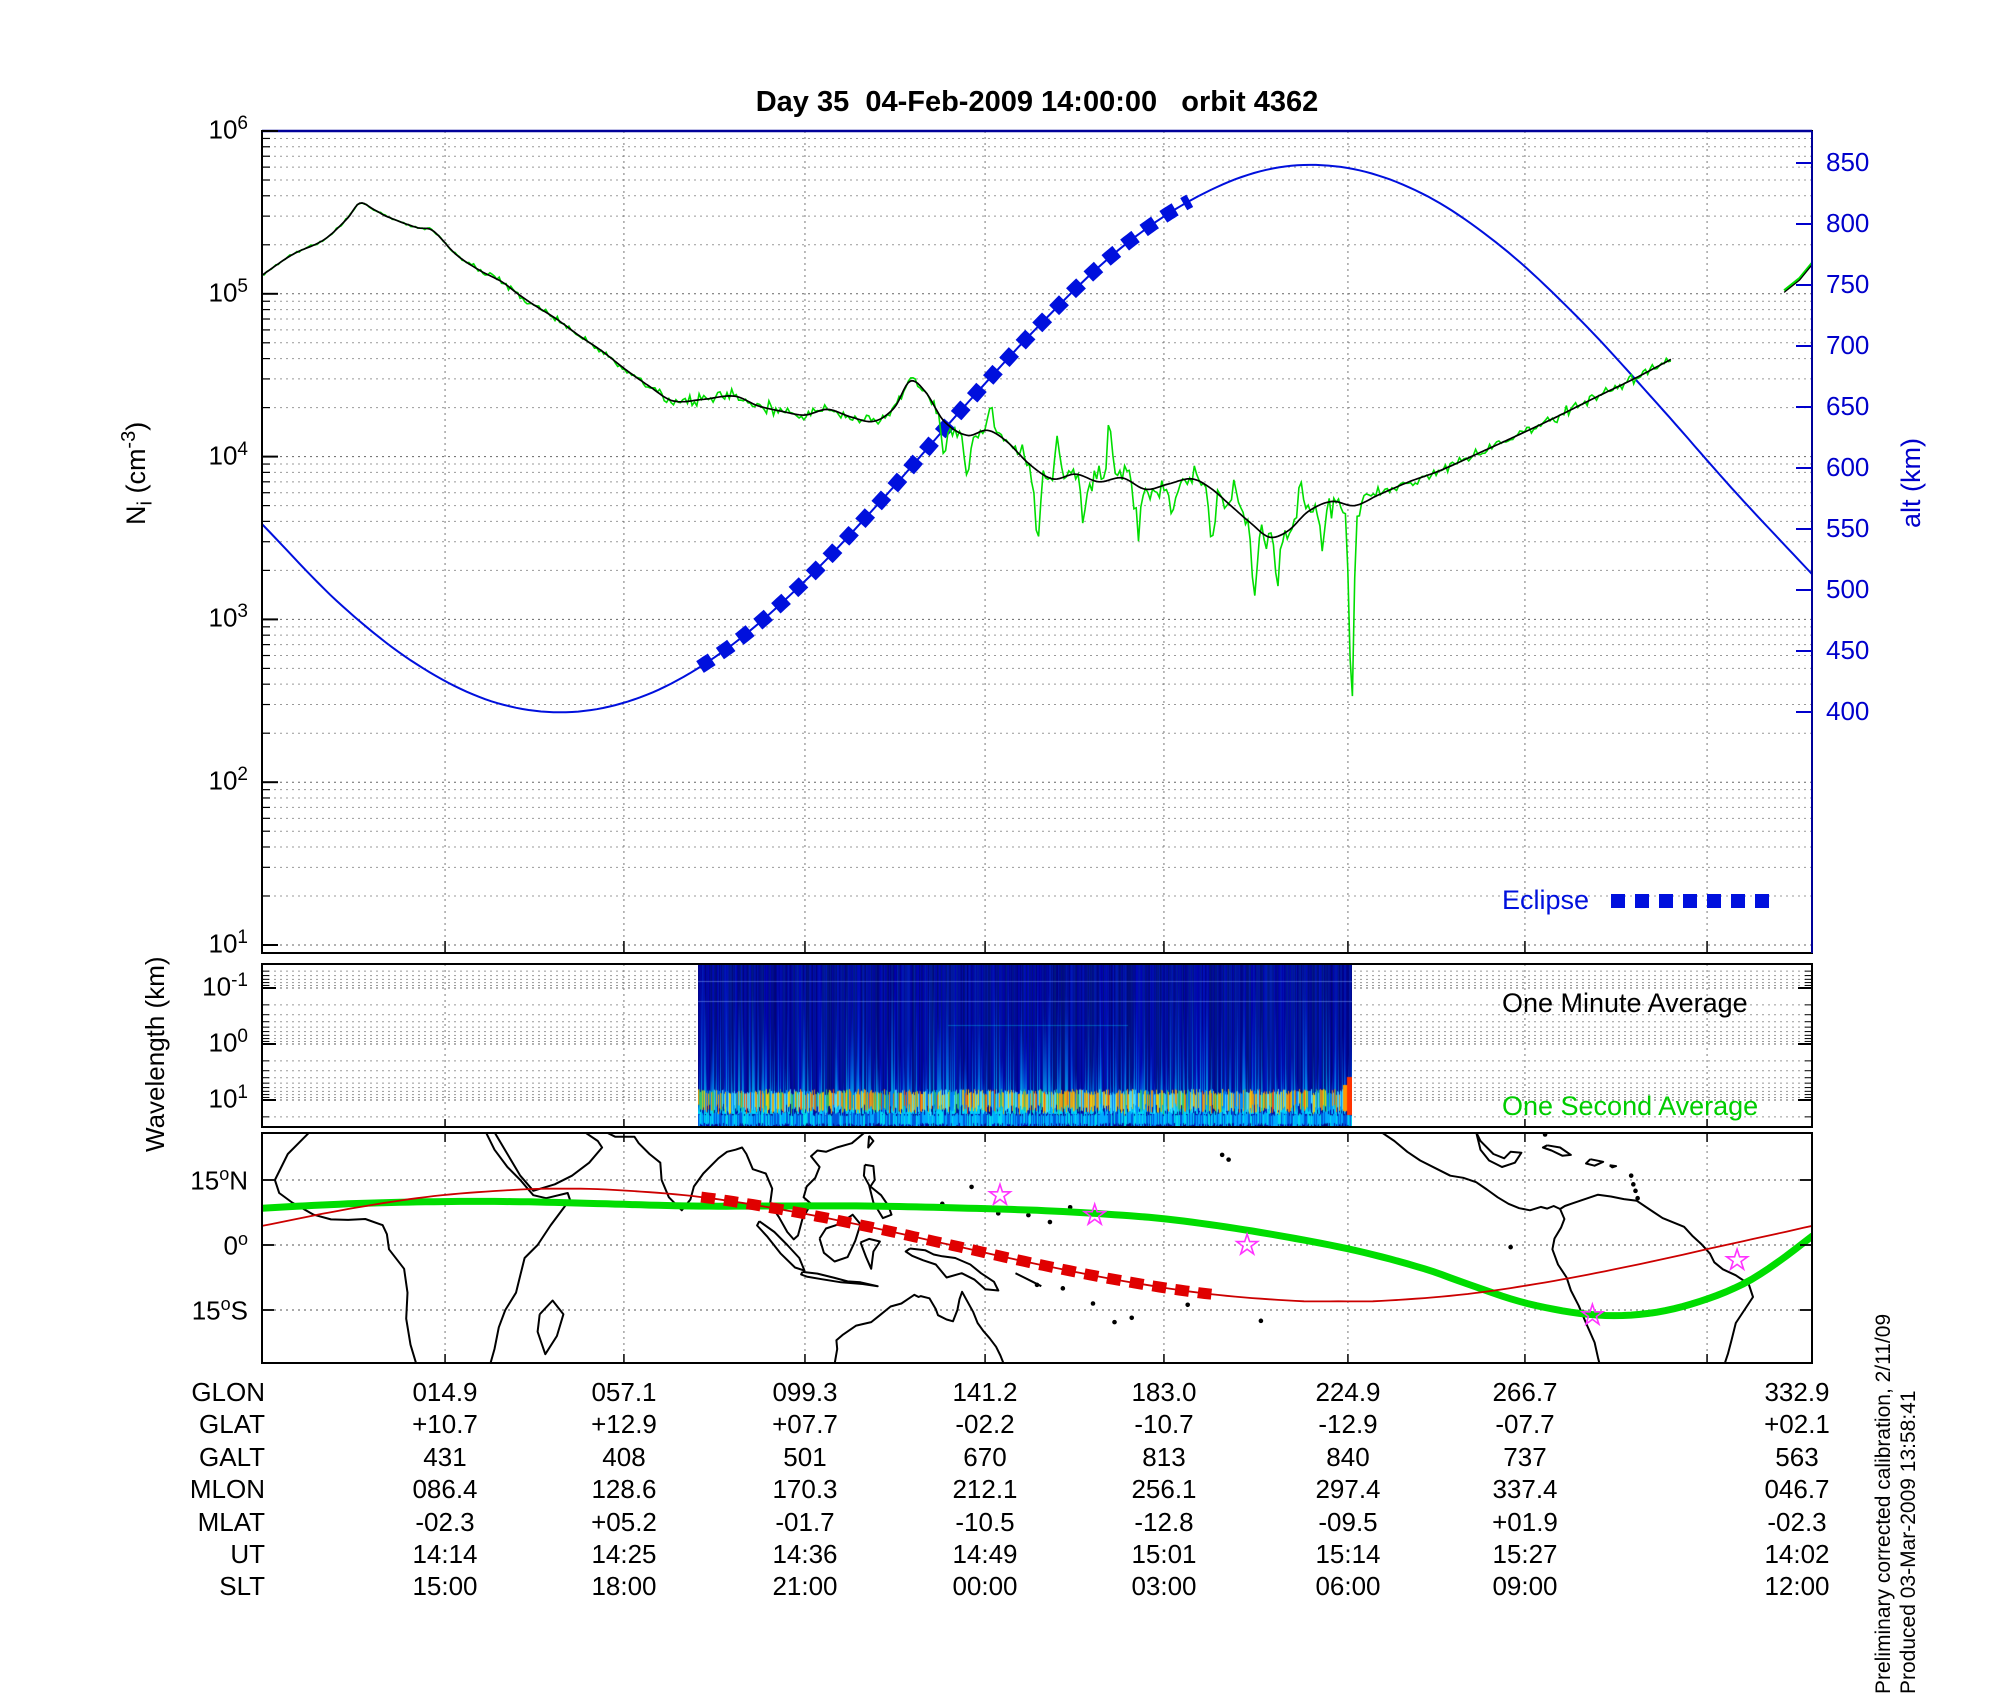  I want to click on table-cell: 014.9, so click(445, 1392).